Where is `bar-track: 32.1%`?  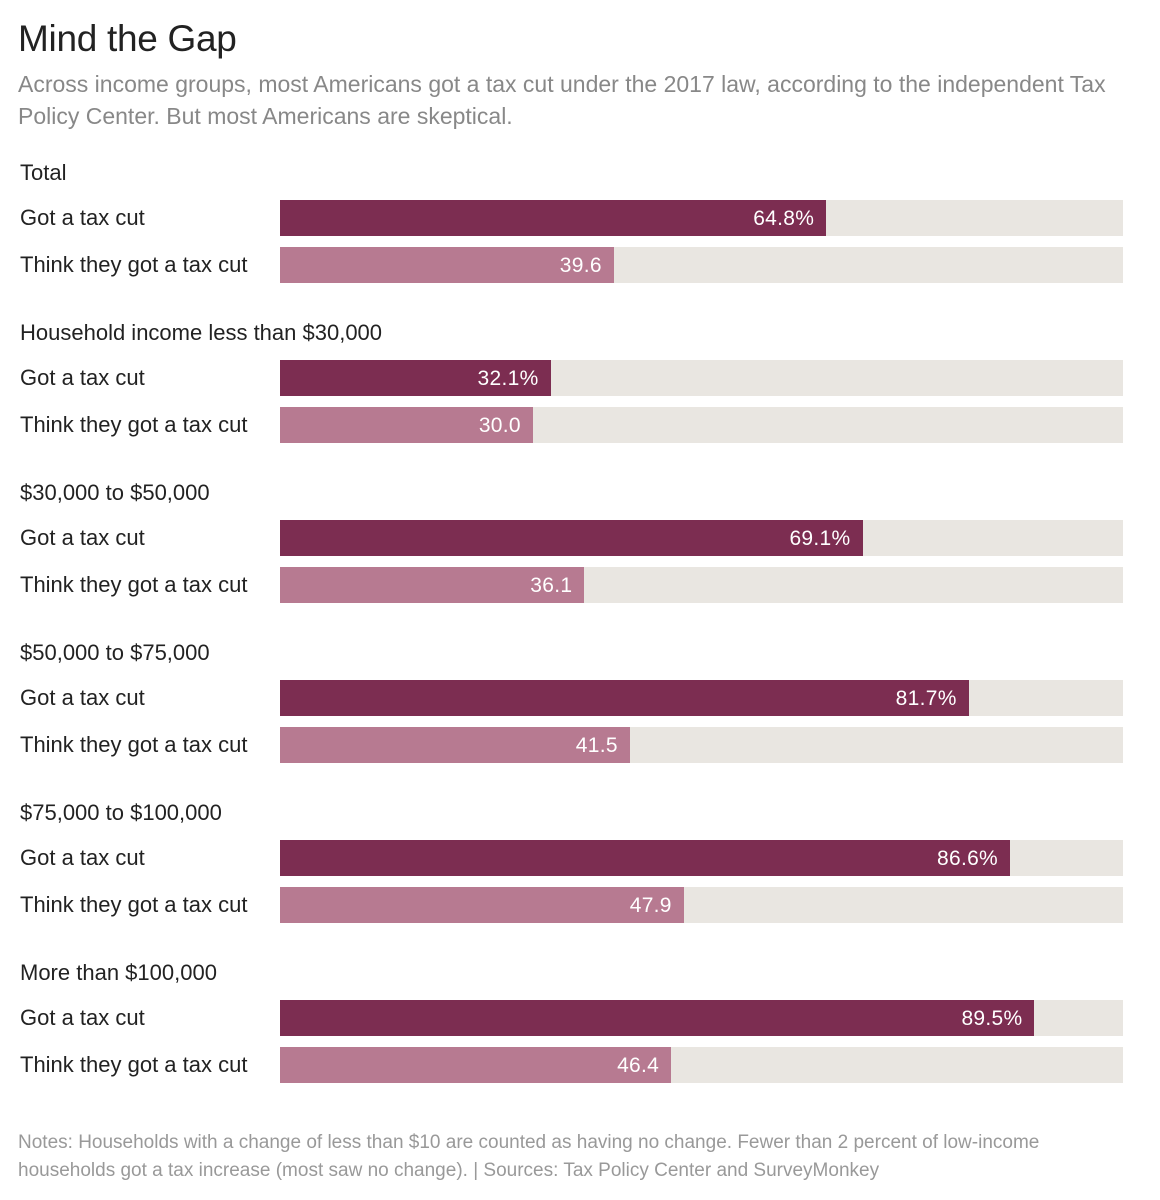
bar-track: 32.1% is located at coordinates (701, 378).